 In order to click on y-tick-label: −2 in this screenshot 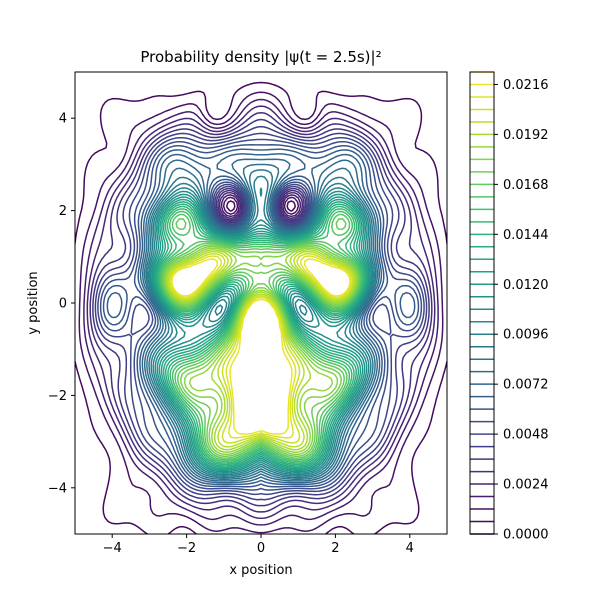, I will do `click(57, 396)`.